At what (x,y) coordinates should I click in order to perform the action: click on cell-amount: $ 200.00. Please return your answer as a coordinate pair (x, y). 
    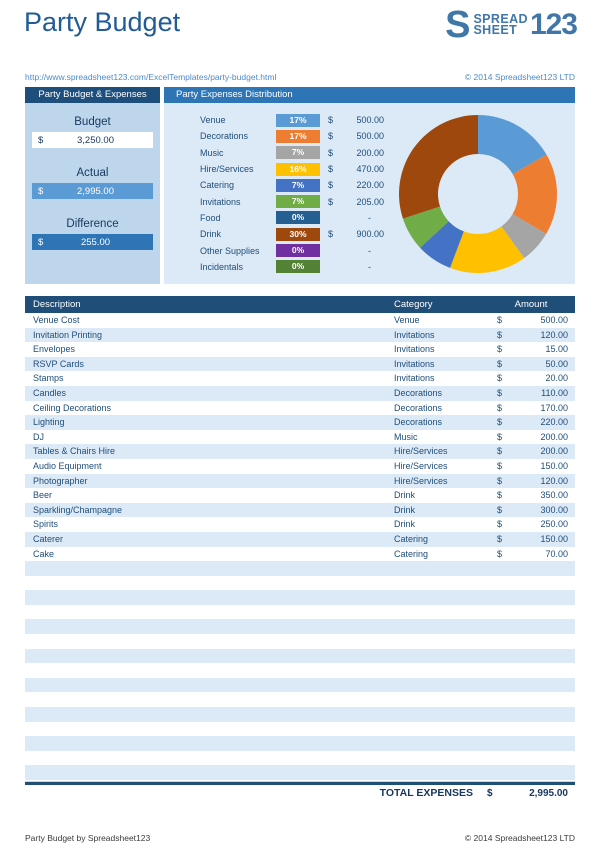
    Looking at the image, I should click on (531, 437).